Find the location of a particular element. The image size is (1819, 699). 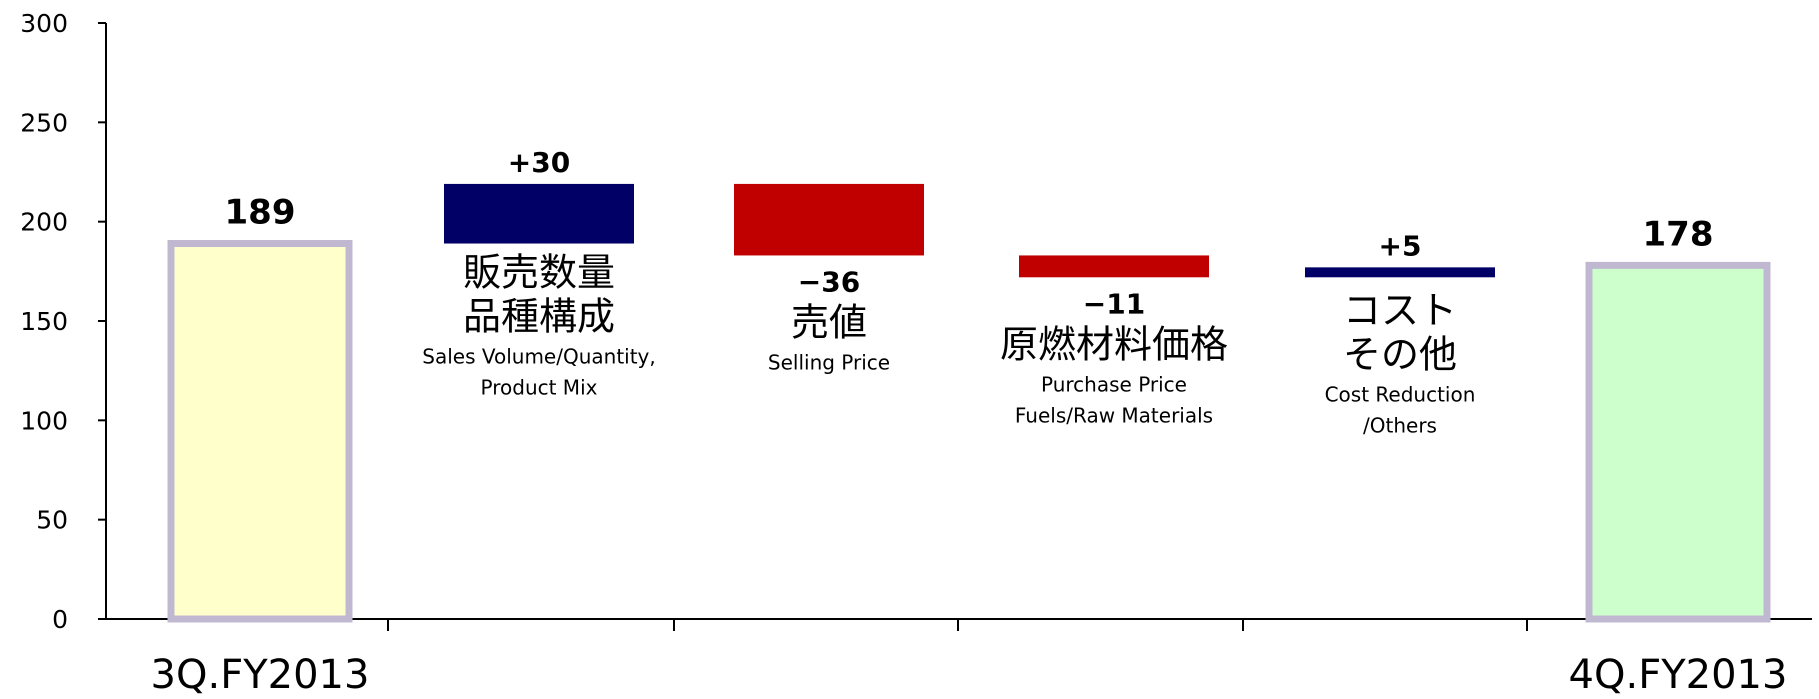

category-label-en: Cost Reduction is located at coordinates (1400, 394).